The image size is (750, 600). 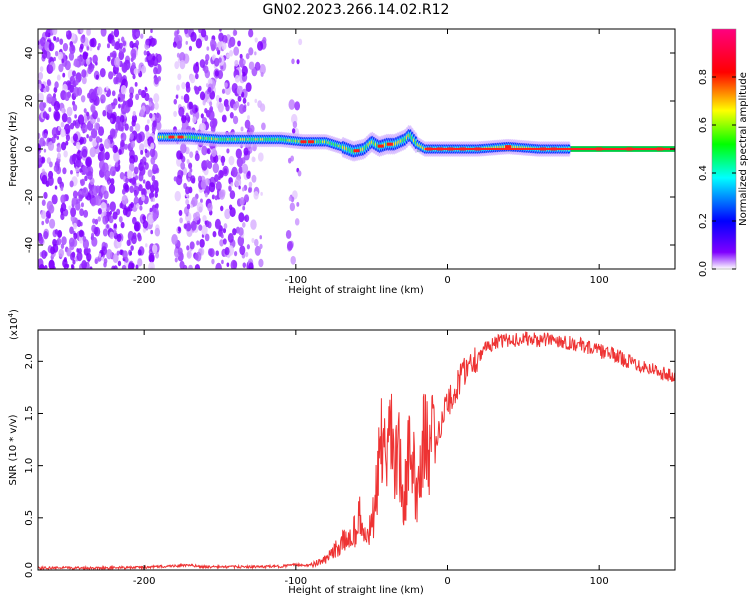 I want to click on spectrogram-xtick-label: -200, so click(x=144, y=280).